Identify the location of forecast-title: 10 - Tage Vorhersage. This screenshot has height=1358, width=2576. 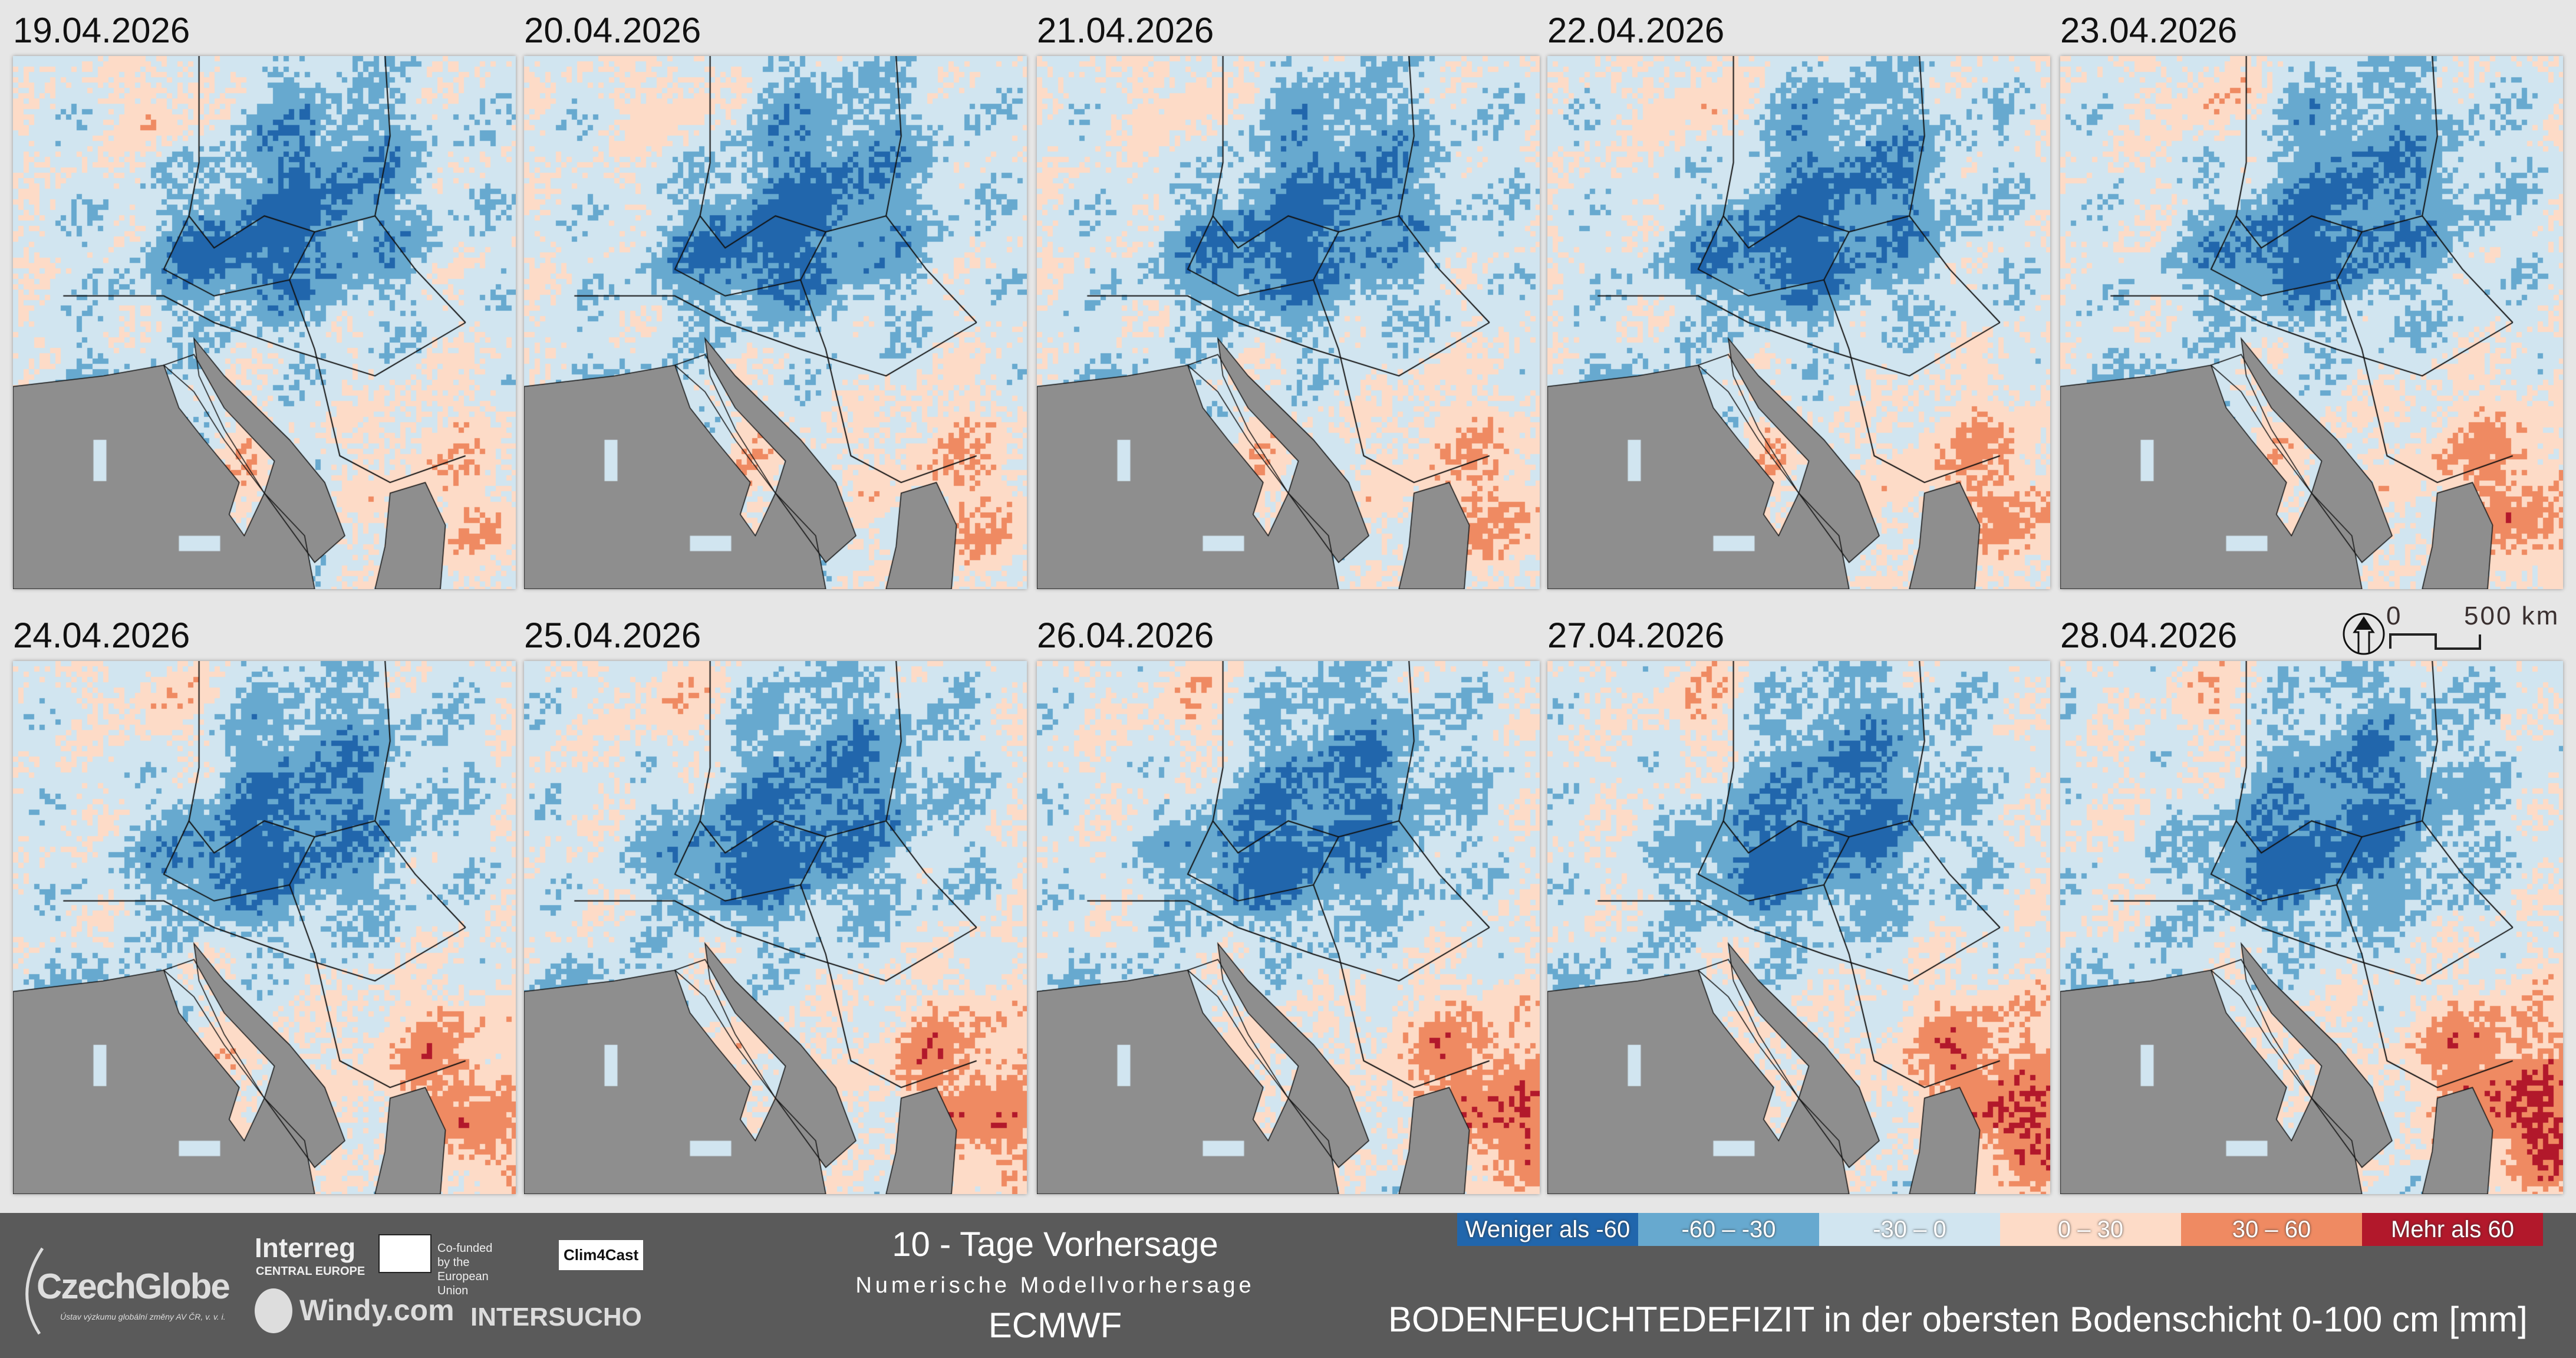
(1055, 1244).